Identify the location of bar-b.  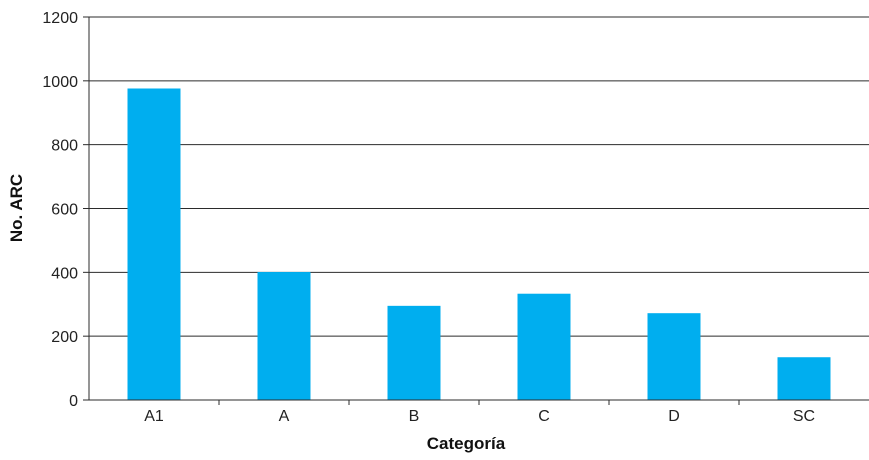
(414, 352).